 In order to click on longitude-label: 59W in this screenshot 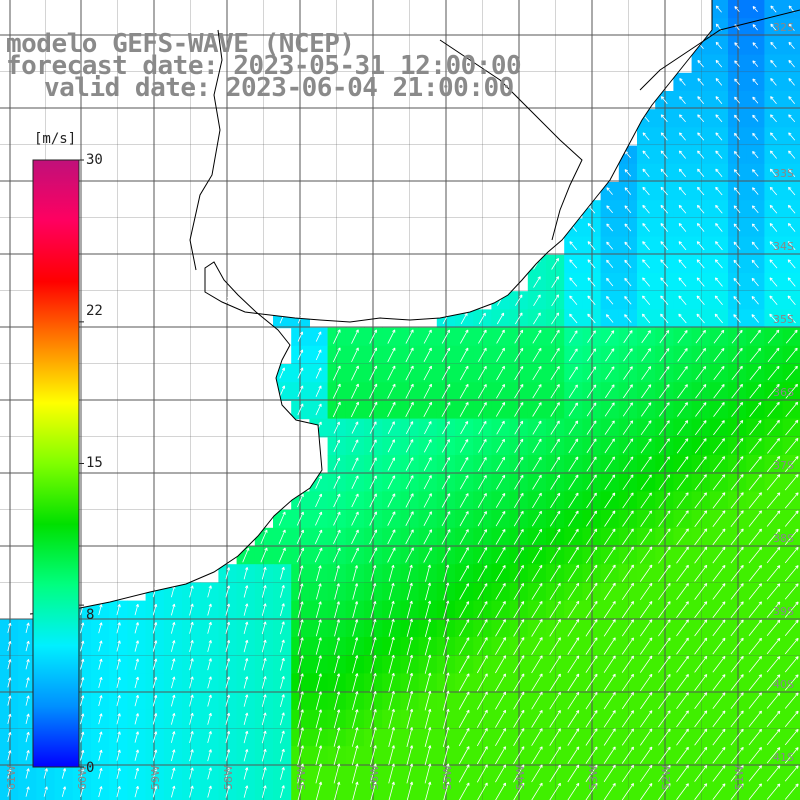, I will do `click(155, 777)`.